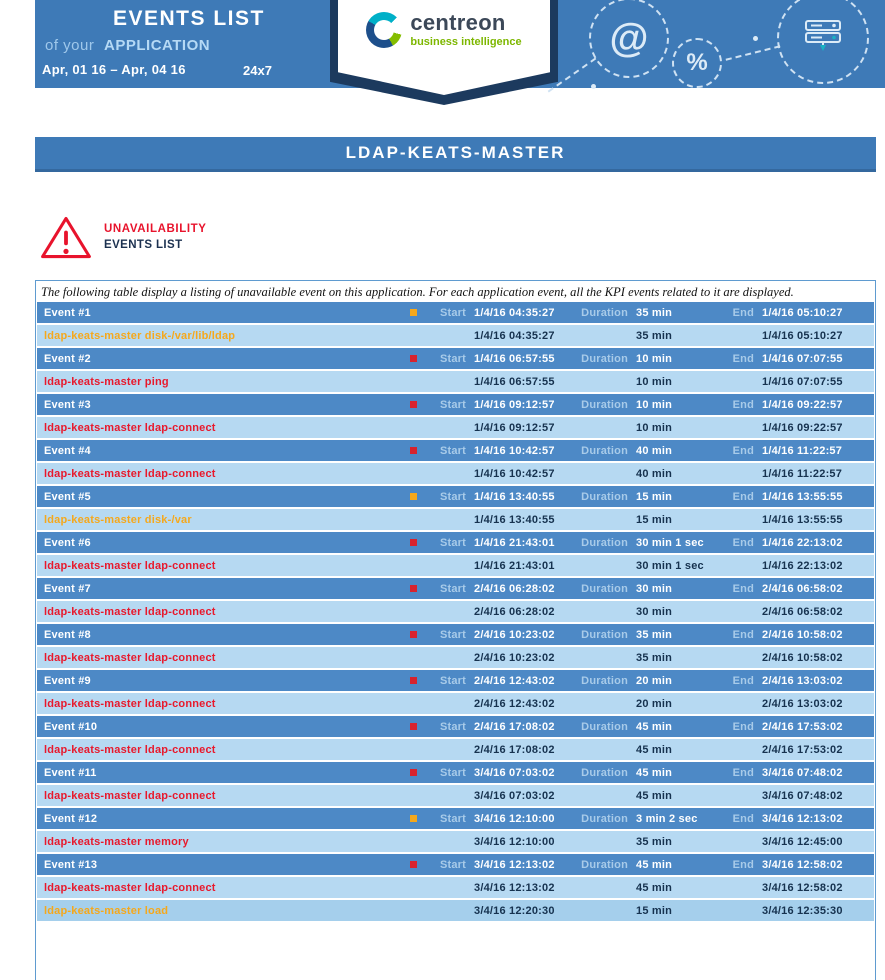 The width and height of the screenshot is (885, 980). I want to click on event-duration: 40 min, so click(654, 450).